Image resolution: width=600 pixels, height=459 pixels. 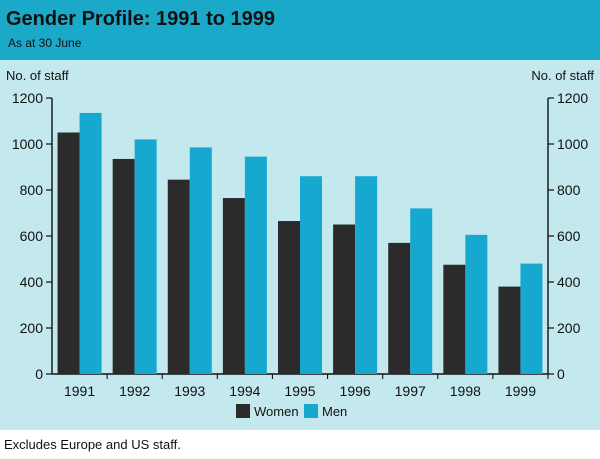 What do you see at coordinates (334, 411) in the screenshot?
I see `legend-label-men: Men` at bounding box center [334, 411].